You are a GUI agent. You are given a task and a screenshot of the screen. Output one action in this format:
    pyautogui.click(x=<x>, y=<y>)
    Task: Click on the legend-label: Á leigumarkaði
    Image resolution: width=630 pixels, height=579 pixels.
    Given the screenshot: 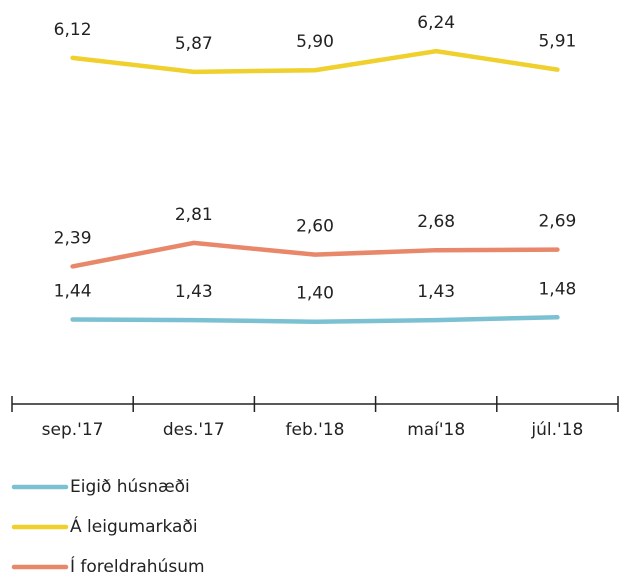 What is the action you would take?
    pyautogui.click(x=134, y=526)
    